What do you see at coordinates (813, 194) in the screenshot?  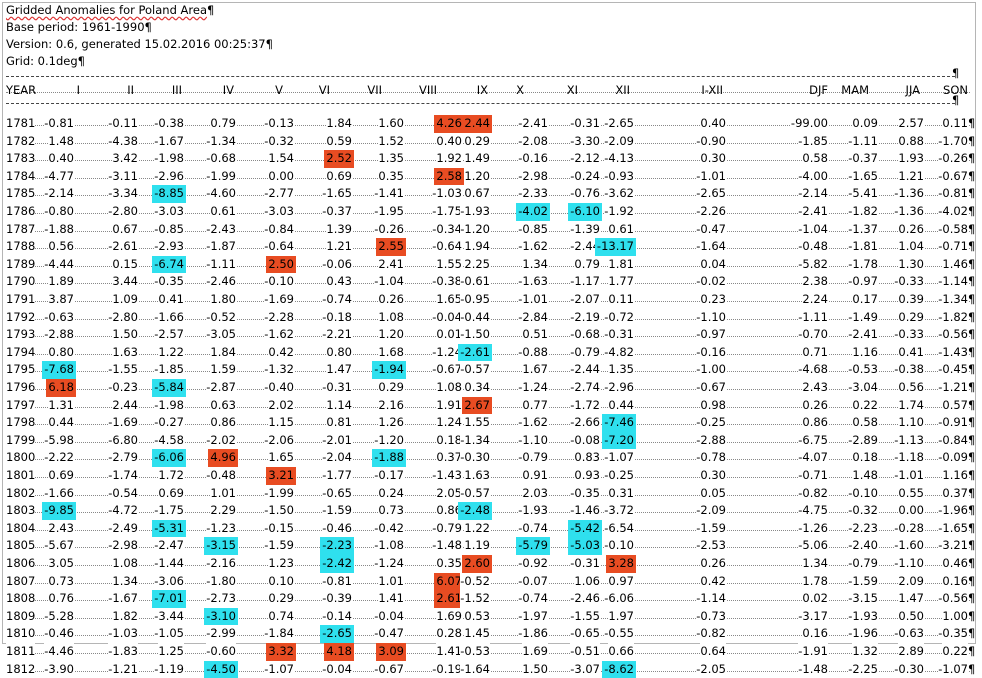 I see `value-cell: -2.14` at bounding box center [813, 194].